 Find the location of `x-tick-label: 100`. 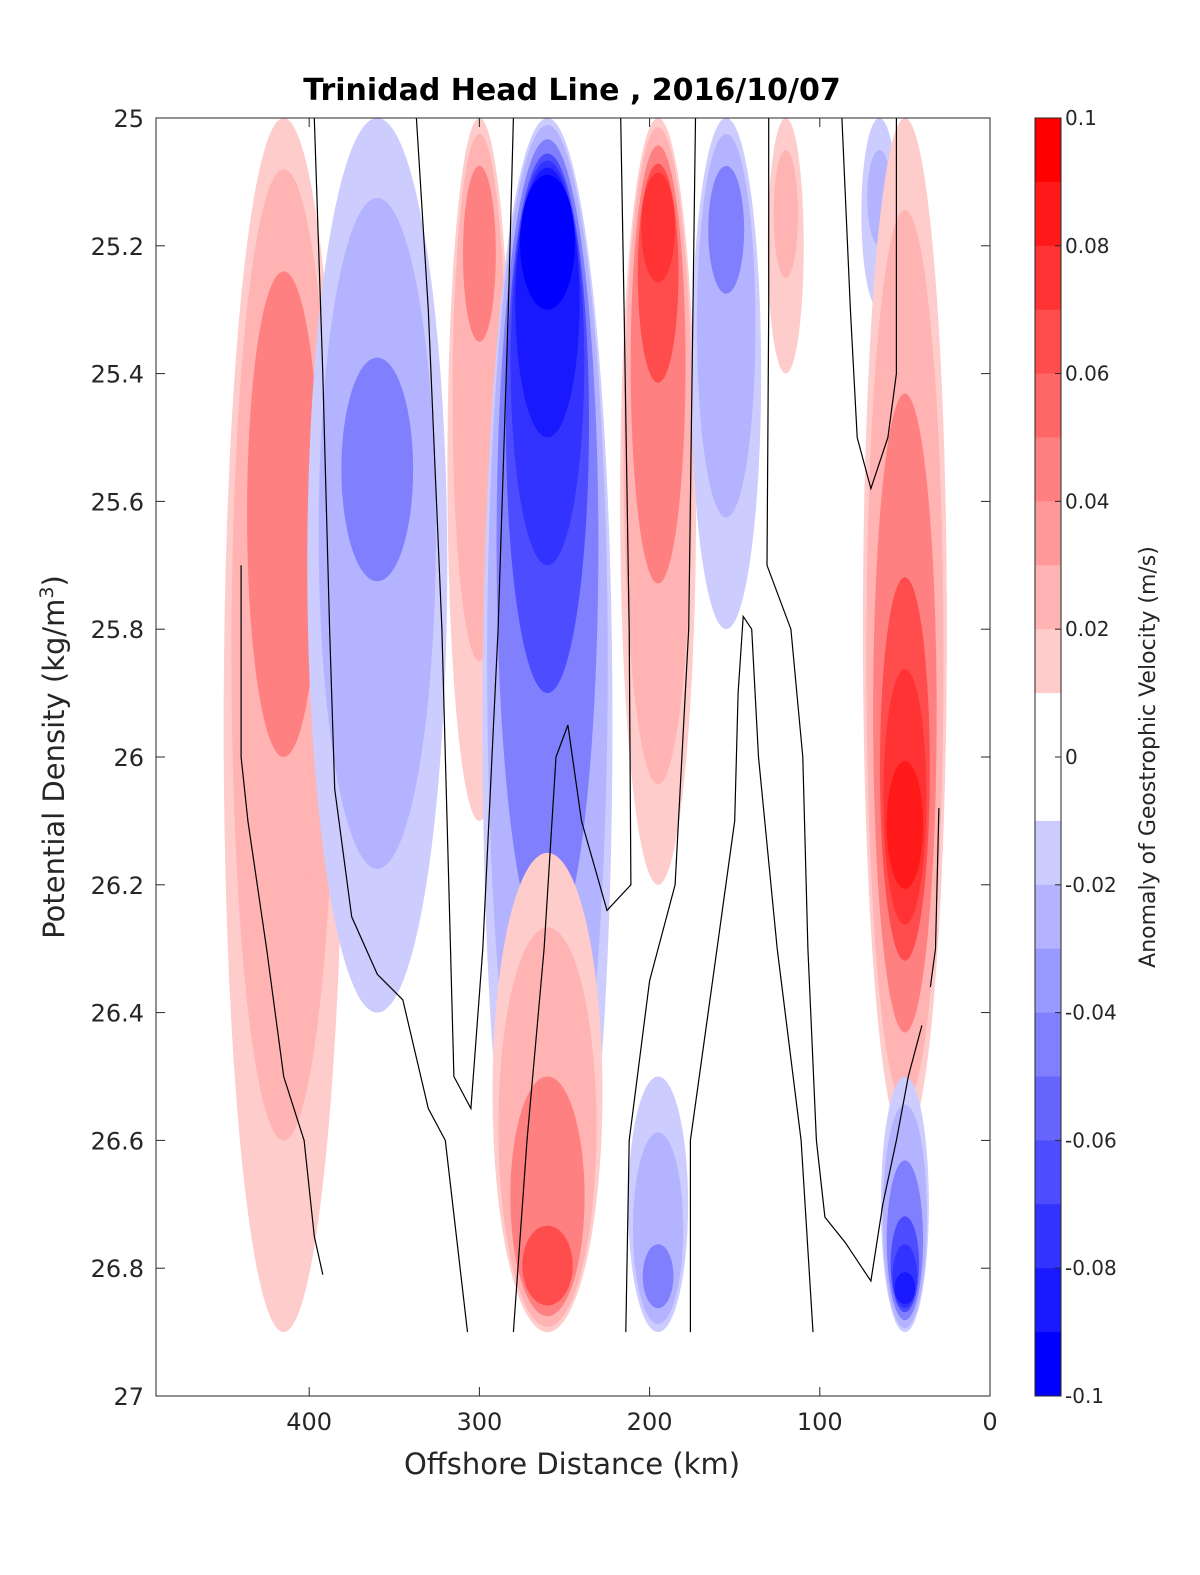

x-tick-label: 100 is located at coordinates (820, 1422).